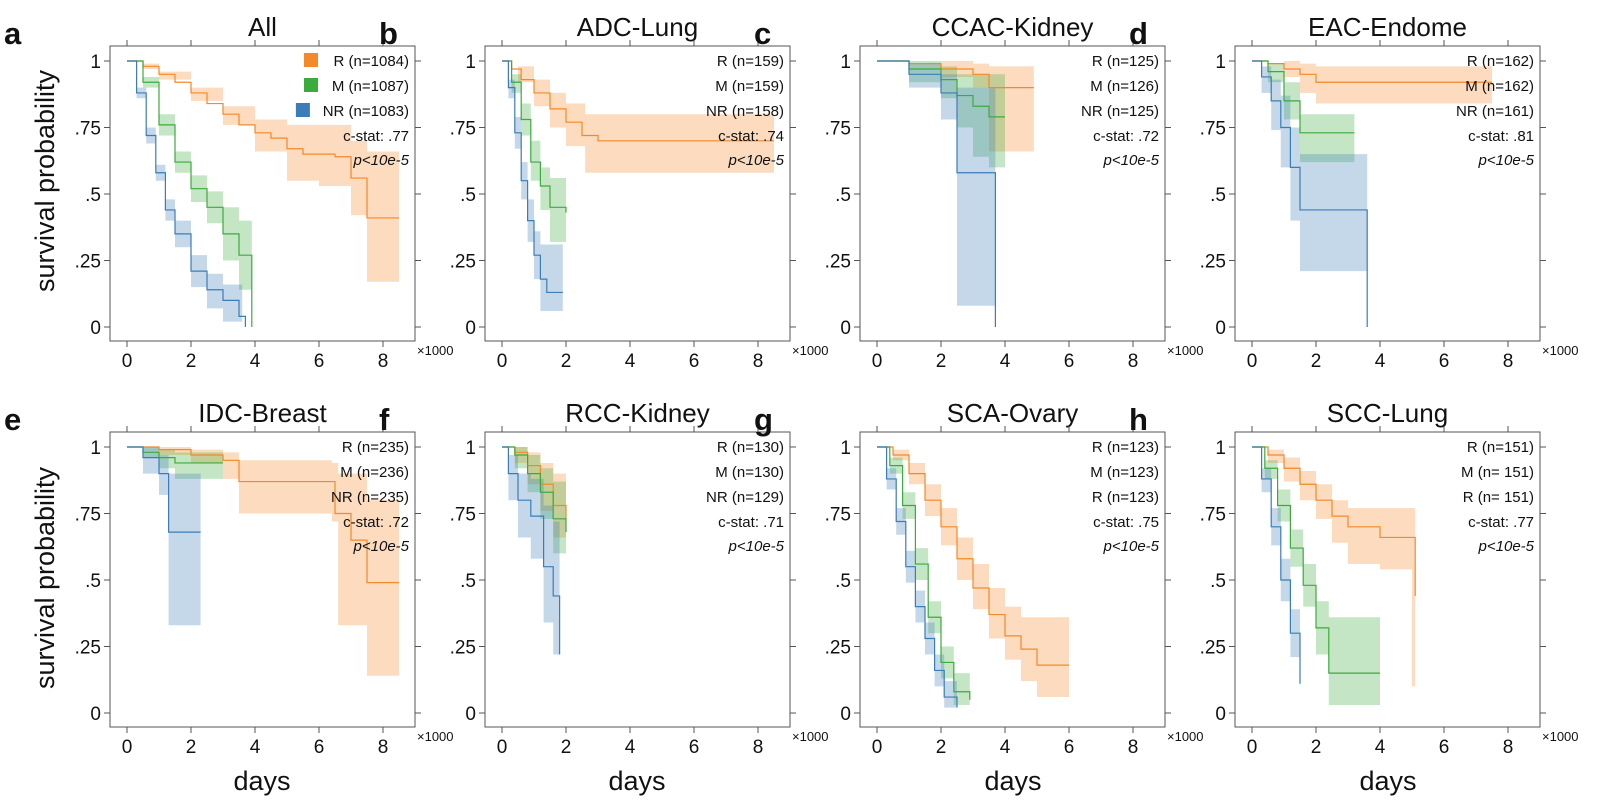 This screenshot has width=1600, height=809. I want to click on legend-marker-NR, so click(302, 110).